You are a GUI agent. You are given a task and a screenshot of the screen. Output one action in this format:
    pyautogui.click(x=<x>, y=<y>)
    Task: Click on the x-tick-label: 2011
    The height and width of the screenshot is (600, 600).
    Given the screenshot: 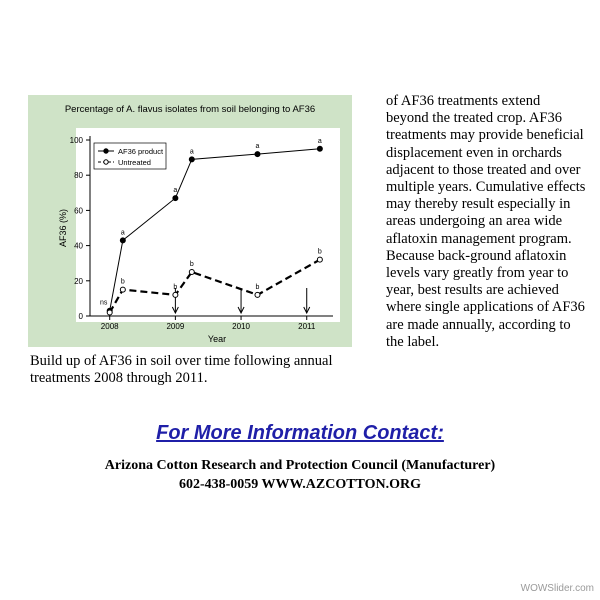 What is the action you would take?
    pyautogui.click(x=307, y=326)
    